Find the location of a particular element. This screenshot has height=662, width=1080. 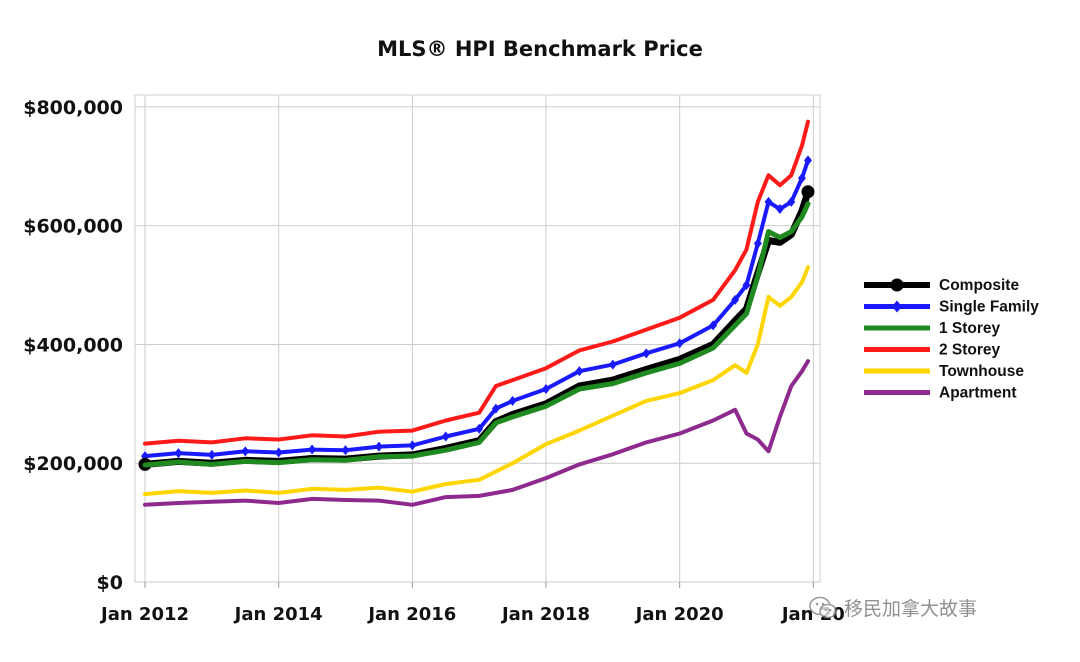

watermark: 移民加拿大故事 is located at coordinates (892, 607).